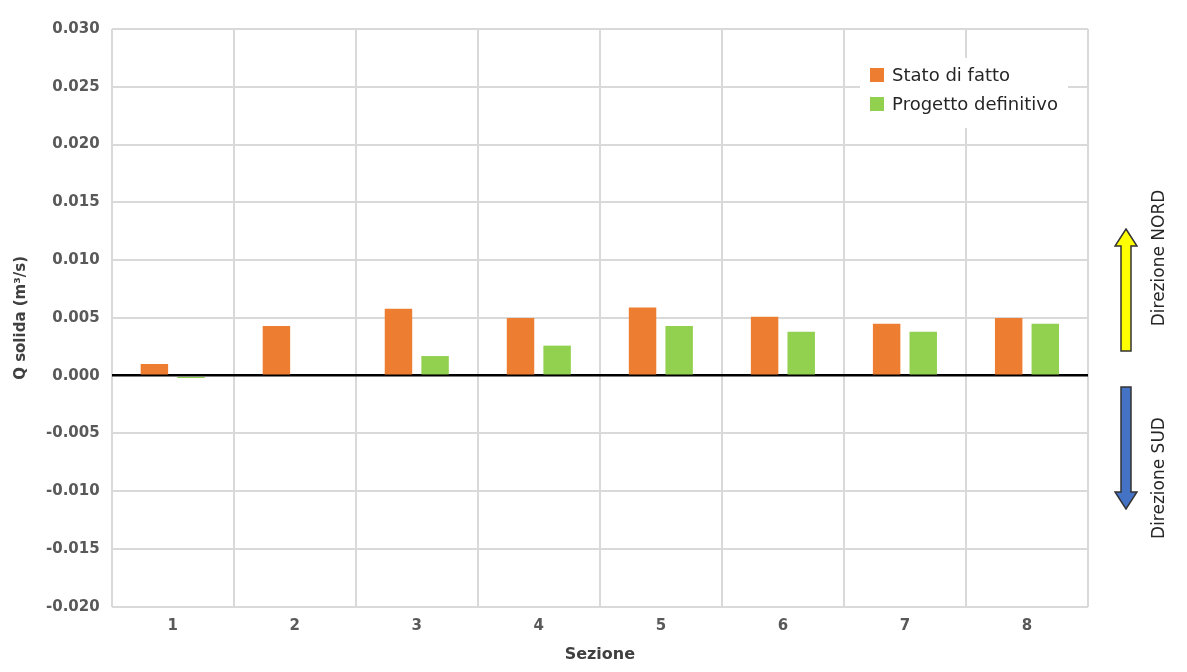  Describe the element at coordinates (951, 74) in the screenshot. I see `legend-label: Stato di fatto` at that location.